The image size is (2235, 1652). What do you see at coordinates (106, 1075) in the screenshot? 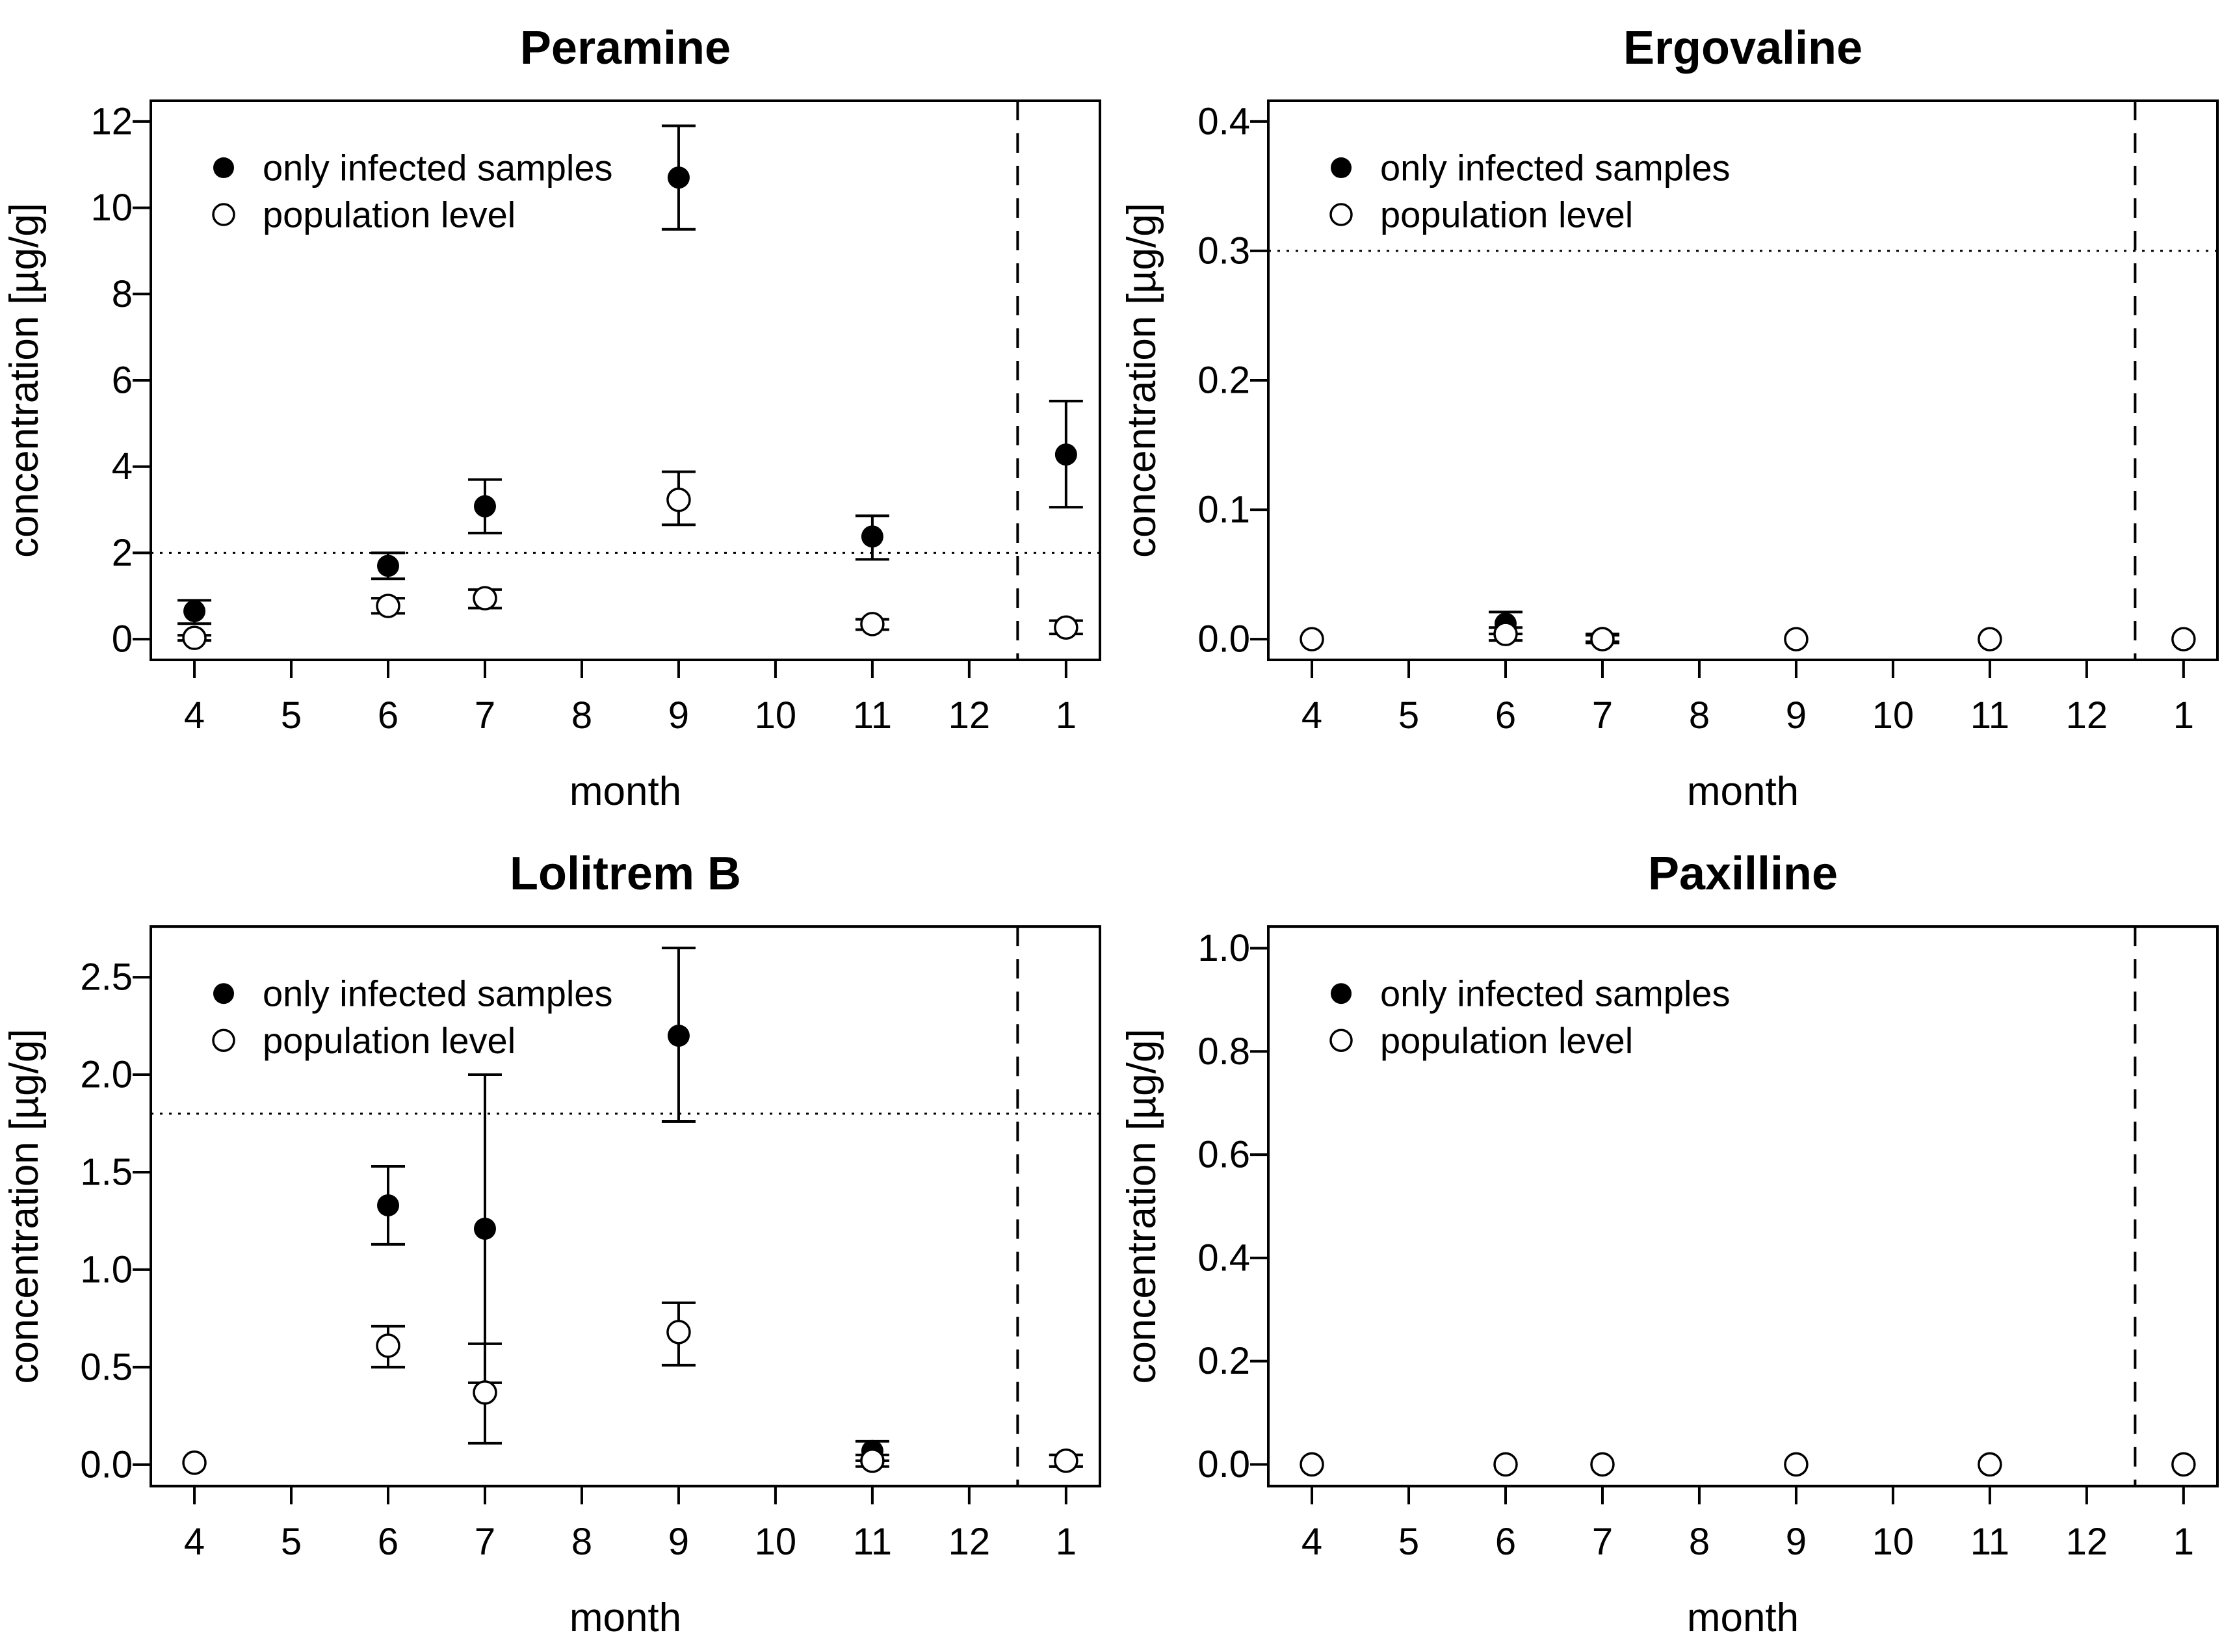
I see `y-tick-label: 2.0` at bounding box center [106, 1075].